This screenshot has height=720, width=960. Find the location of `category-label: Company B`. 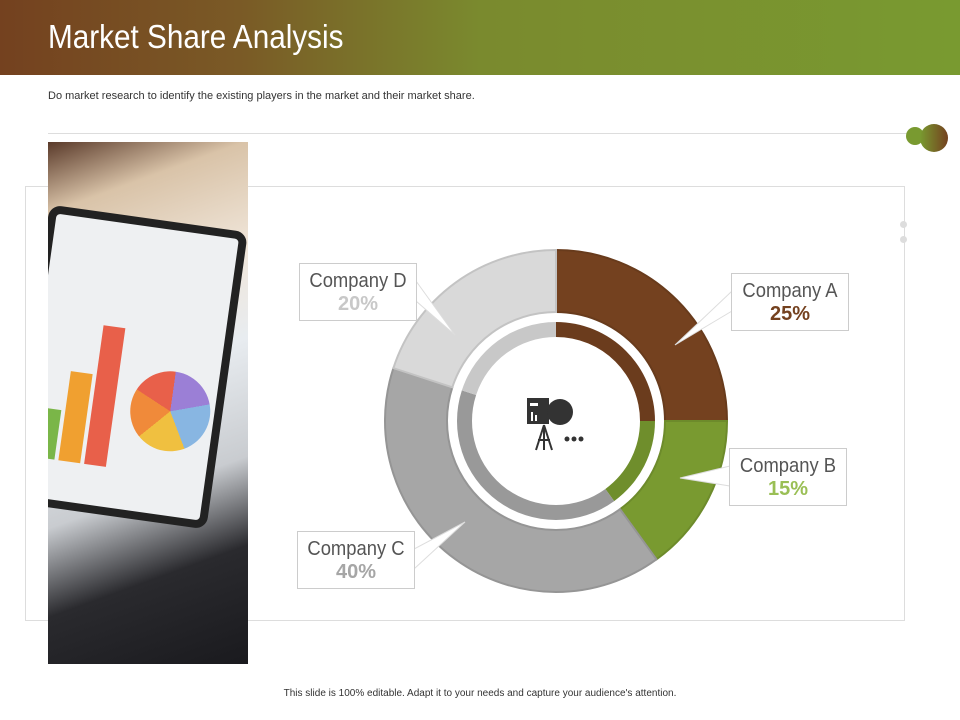

category-label: Company B is located at coordinates (788, 466).